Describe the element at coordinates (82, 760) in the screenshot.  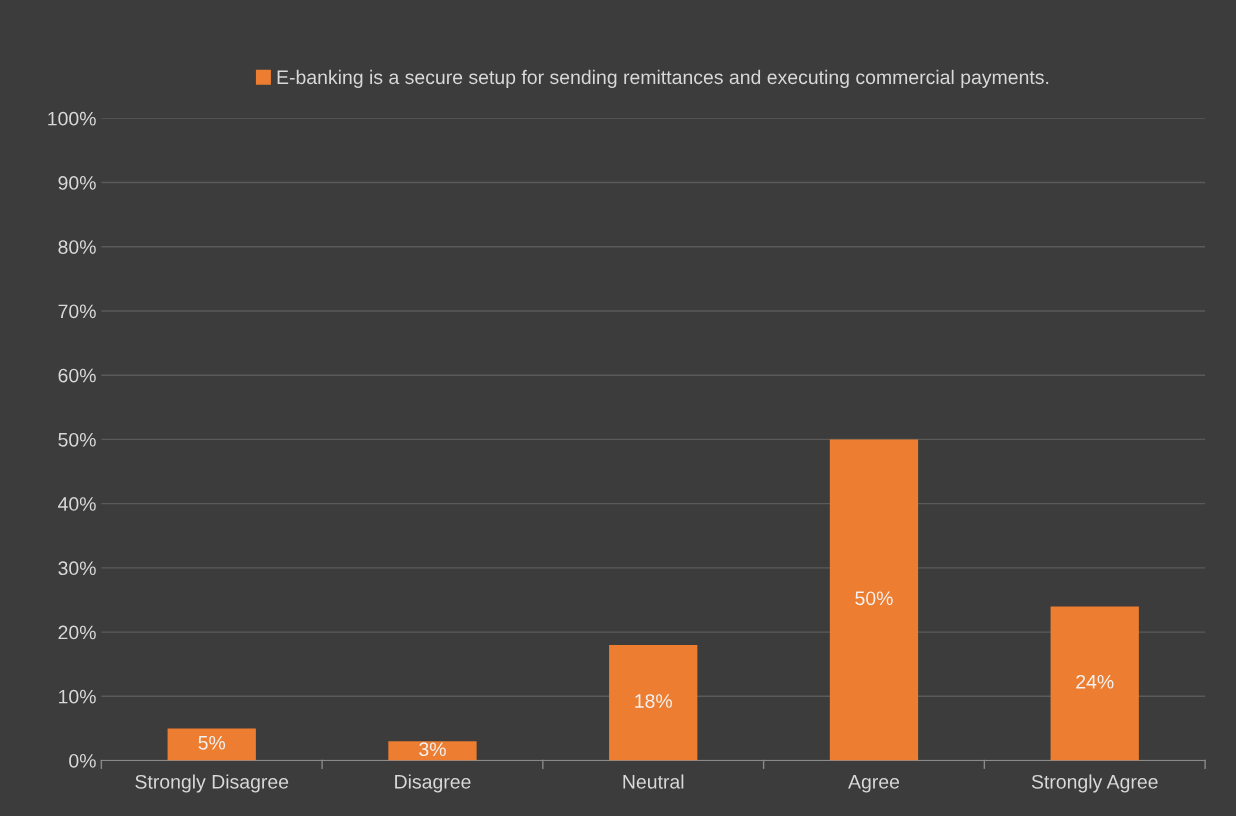
I see `y-tick-label: 0%` at that location.